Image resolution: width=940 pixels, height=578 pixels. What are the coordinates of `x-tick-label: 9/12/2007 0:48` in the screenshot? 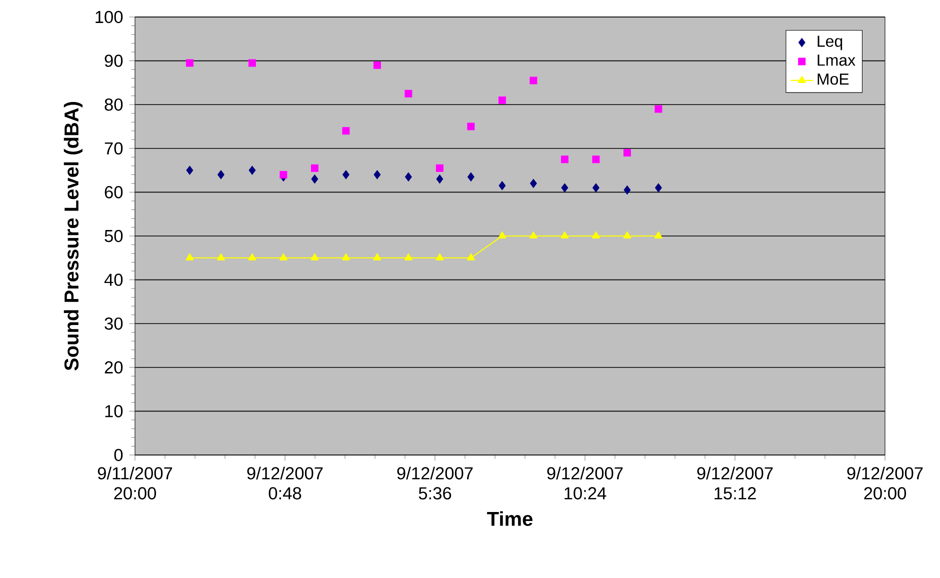 It's located at (285, 483).